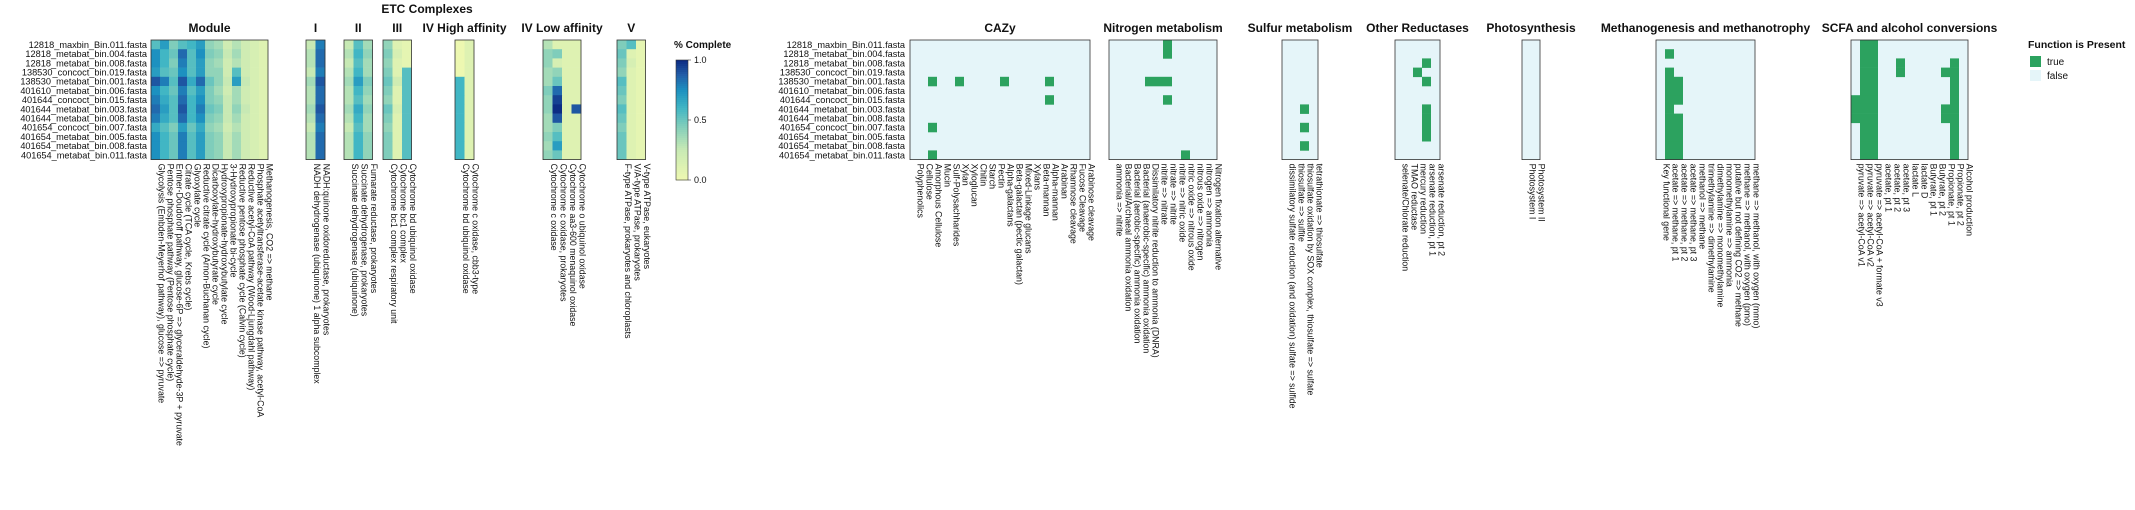  Describe the element at coordinates (1961, 195) in the screenshot. I see `function-column-label: Propionate, pt 2` at that location.